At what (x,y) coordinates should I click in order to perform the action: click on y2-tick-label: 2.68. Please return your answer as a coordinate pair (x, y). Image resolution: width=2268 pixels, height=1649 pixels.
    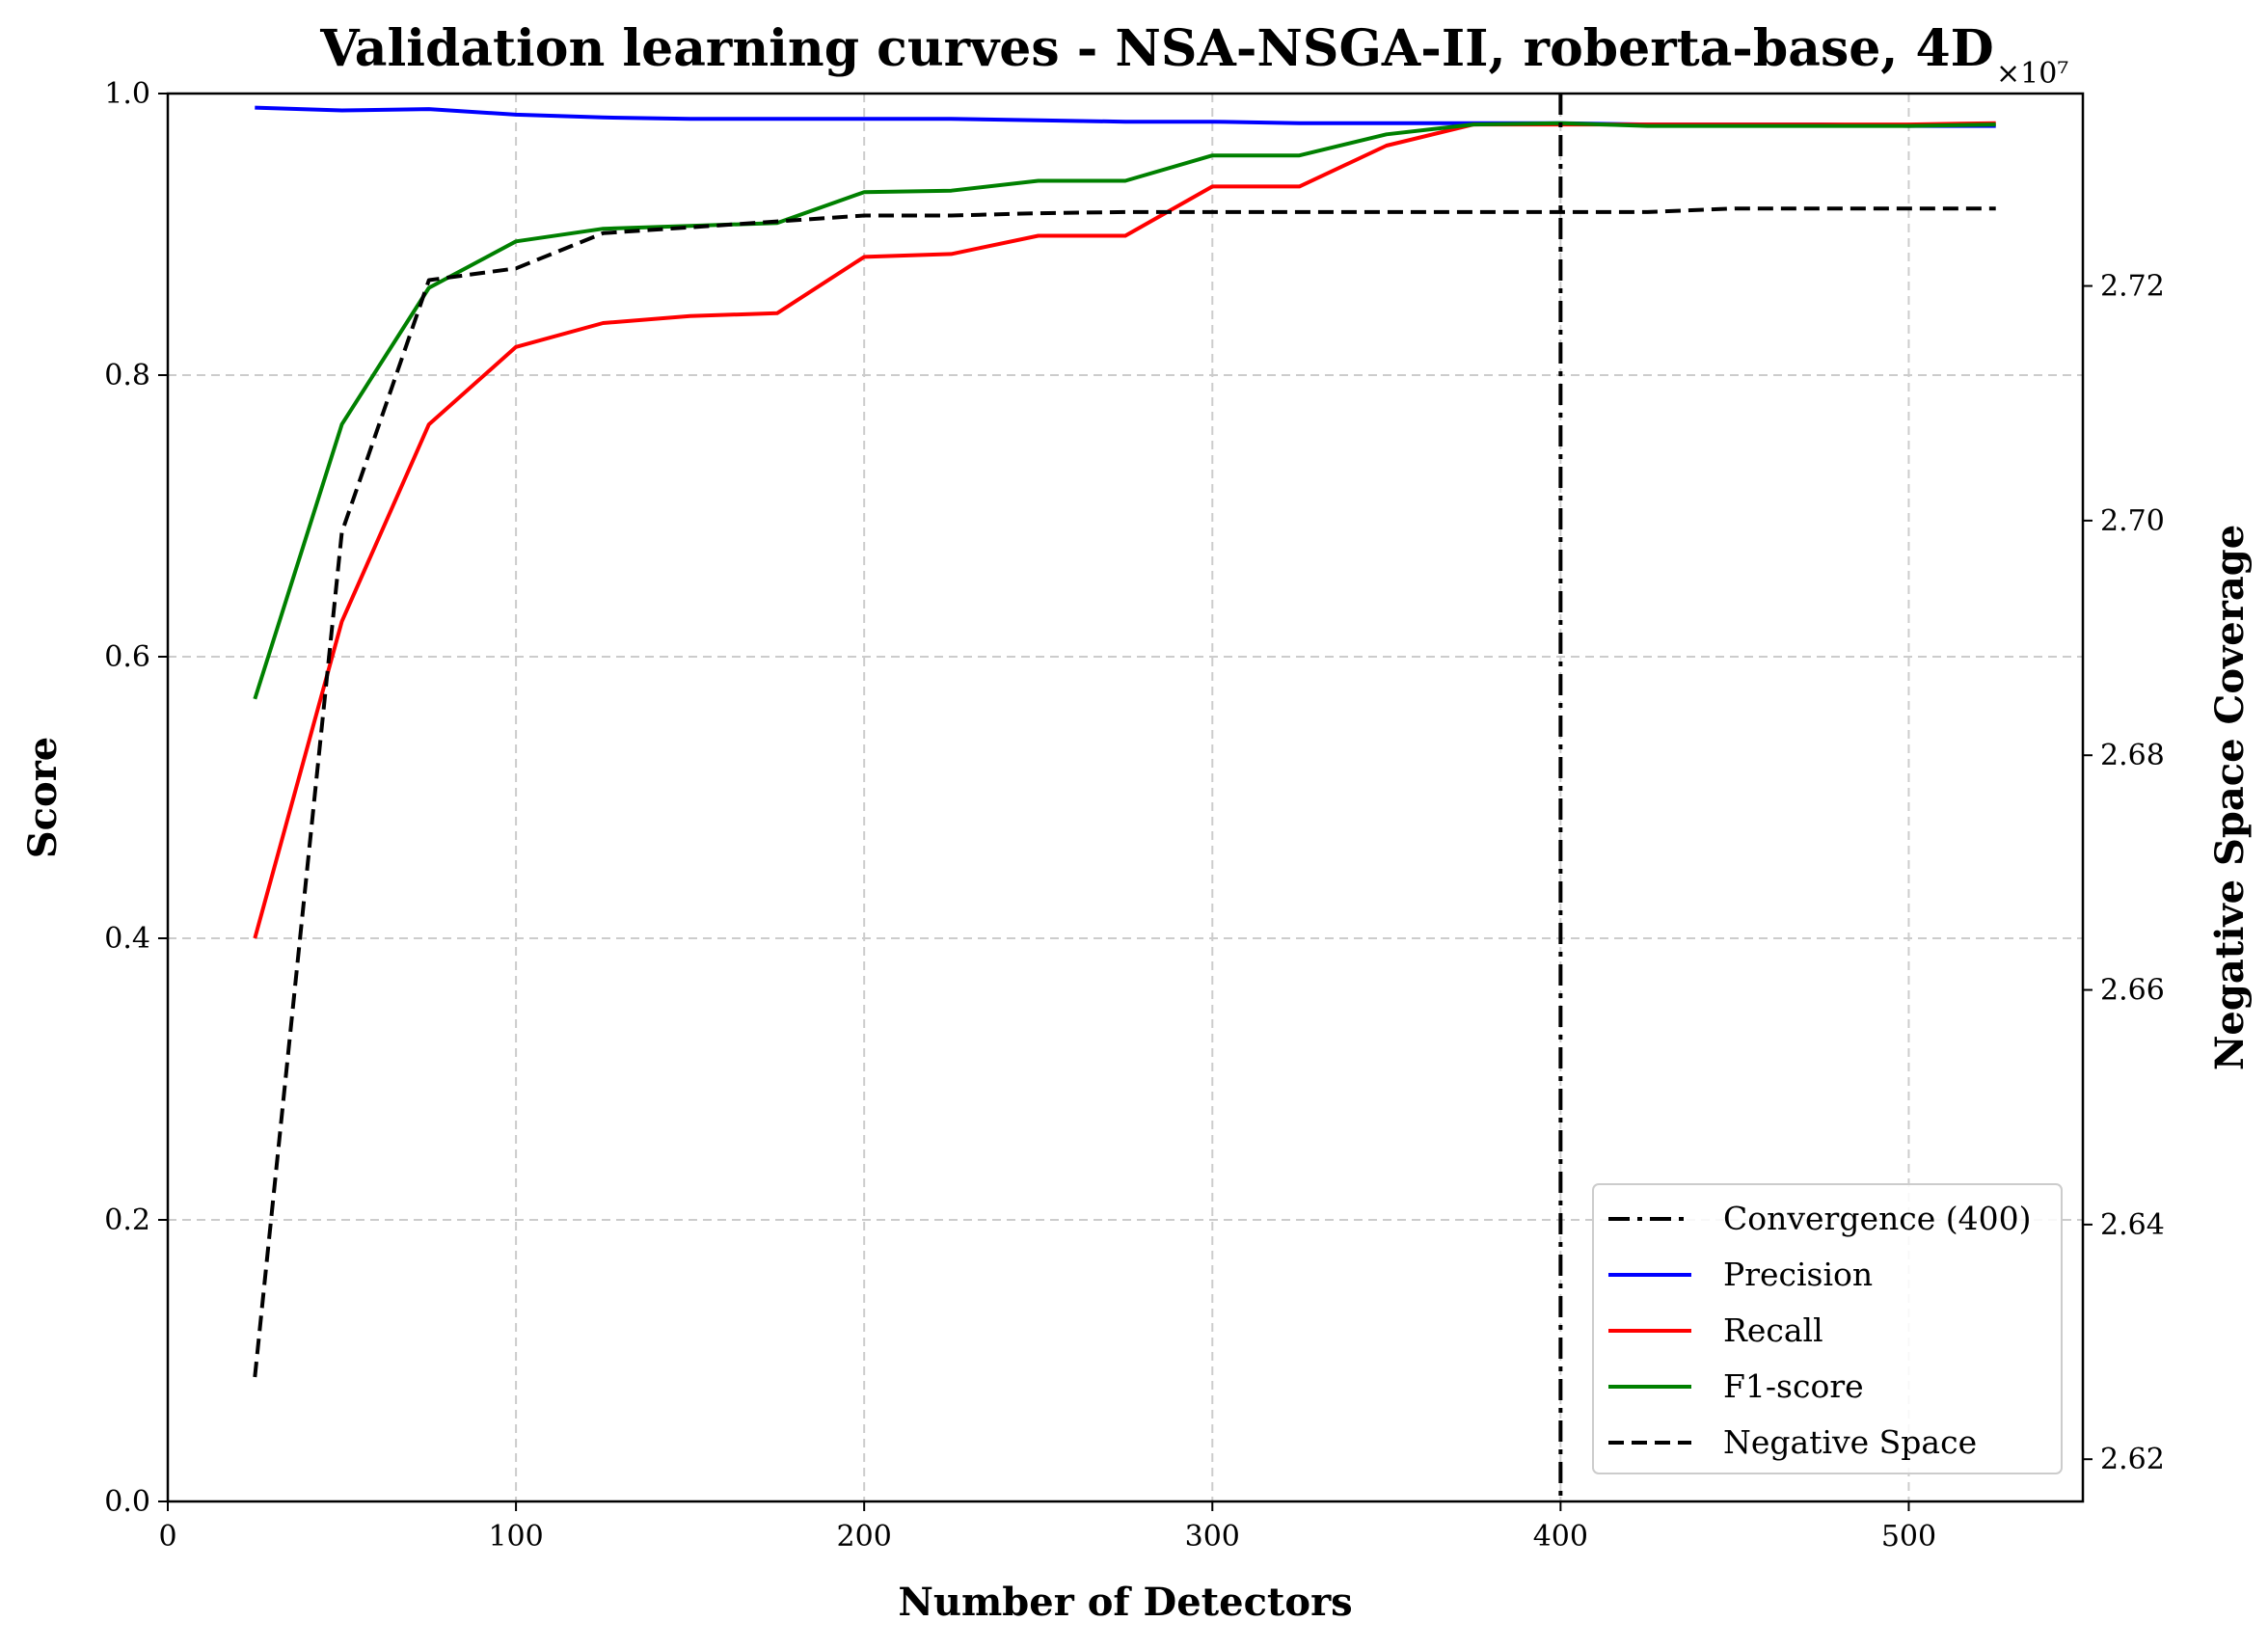
    Looking at the image, I should click on (2132, 756).